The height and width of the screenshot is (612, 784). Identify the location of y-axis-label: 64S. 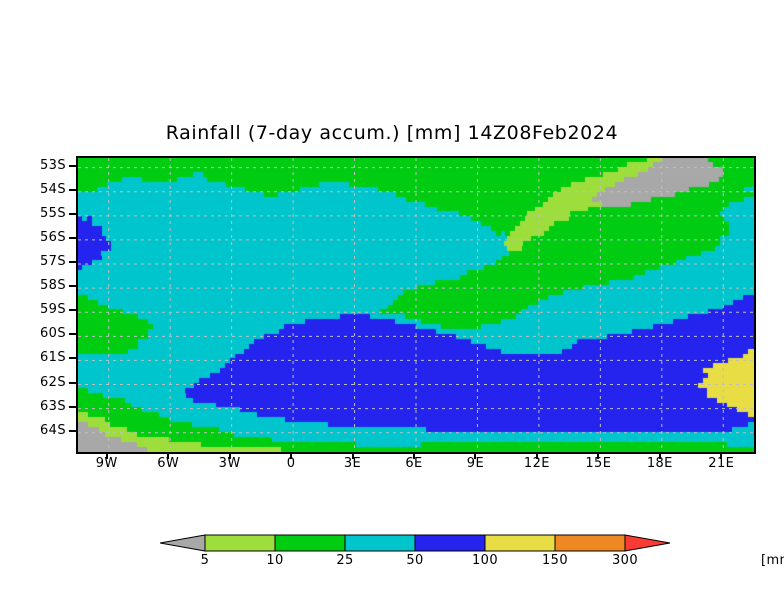
(53, 430).